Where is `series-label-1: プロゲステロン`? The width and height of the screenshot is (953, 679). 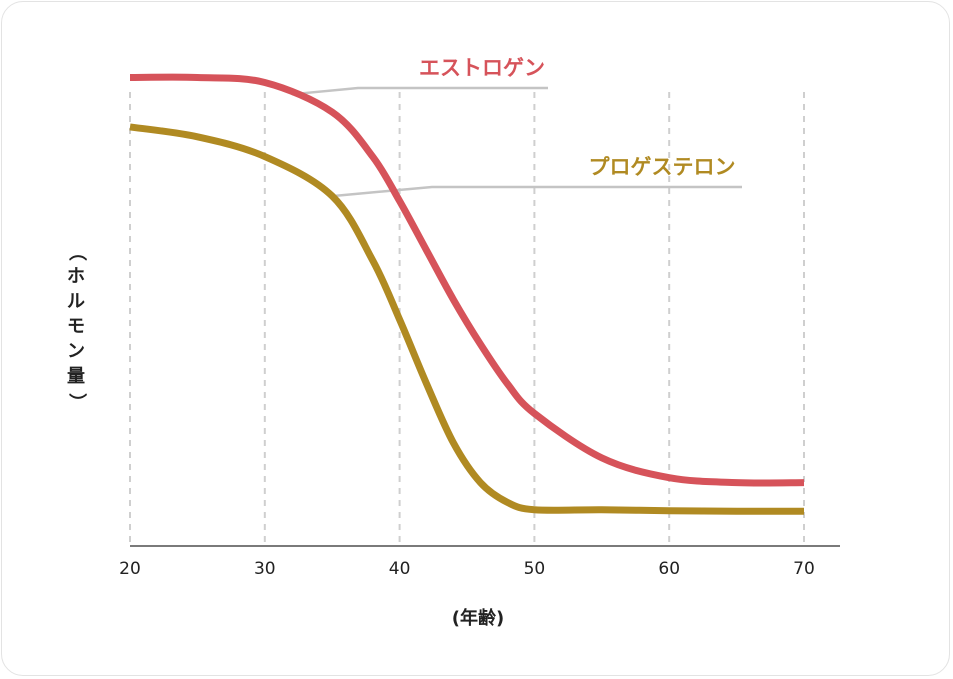 series-label-1: プロゲステロン is located at coordinates (662, 167).